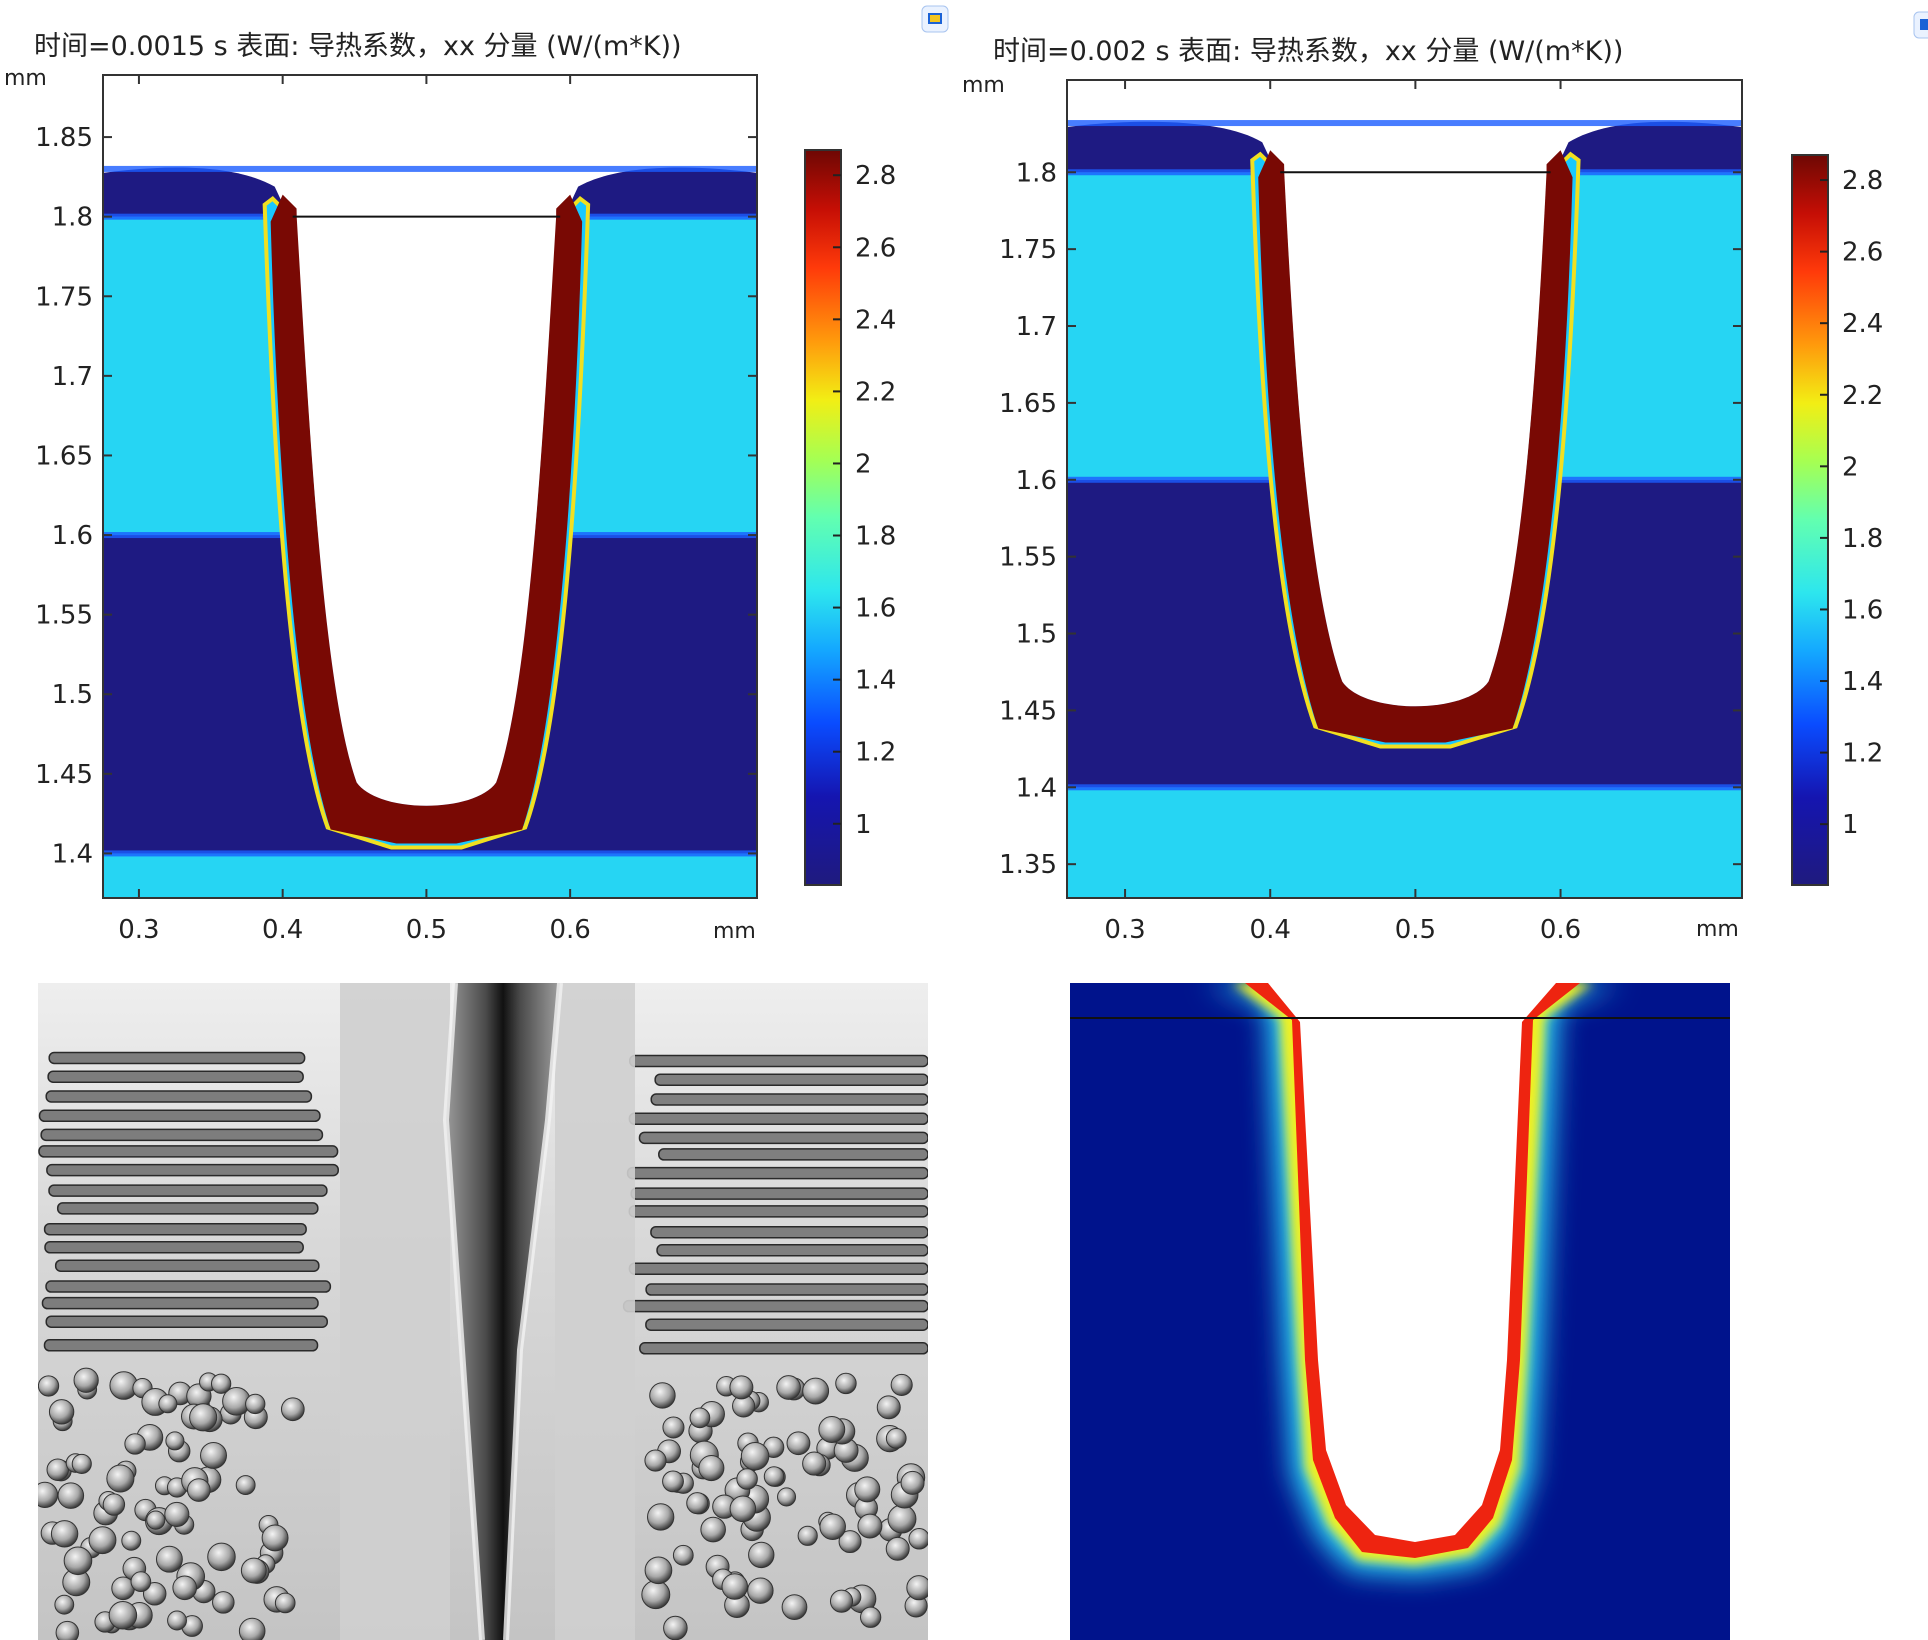  I want to click on x-tick-label: 0.6, so click(1560, 930).